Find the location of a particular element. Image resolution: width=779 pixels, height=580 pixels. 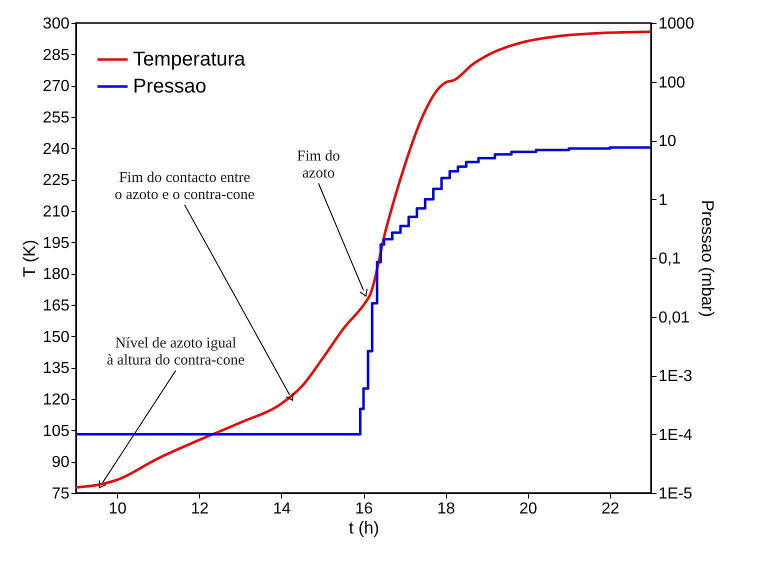

y-tick-label: 75 is located at coordinates (61, 494).